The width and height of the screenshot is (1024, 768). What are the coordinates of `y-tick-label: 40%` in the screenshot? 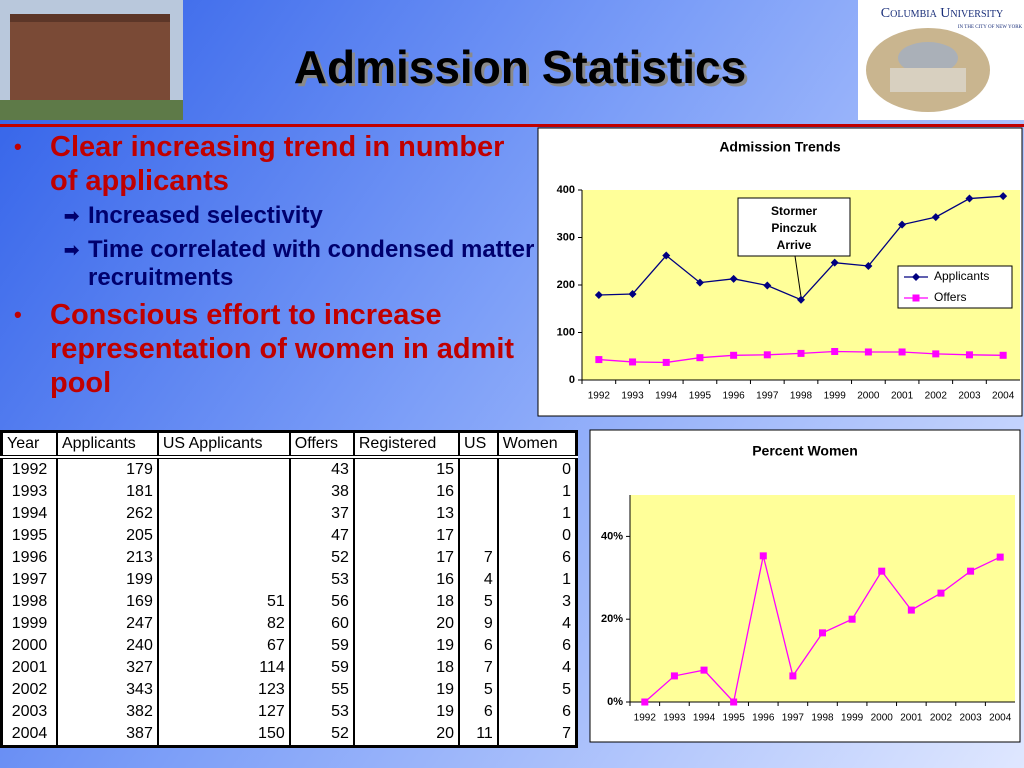 It's located at (612, 536).